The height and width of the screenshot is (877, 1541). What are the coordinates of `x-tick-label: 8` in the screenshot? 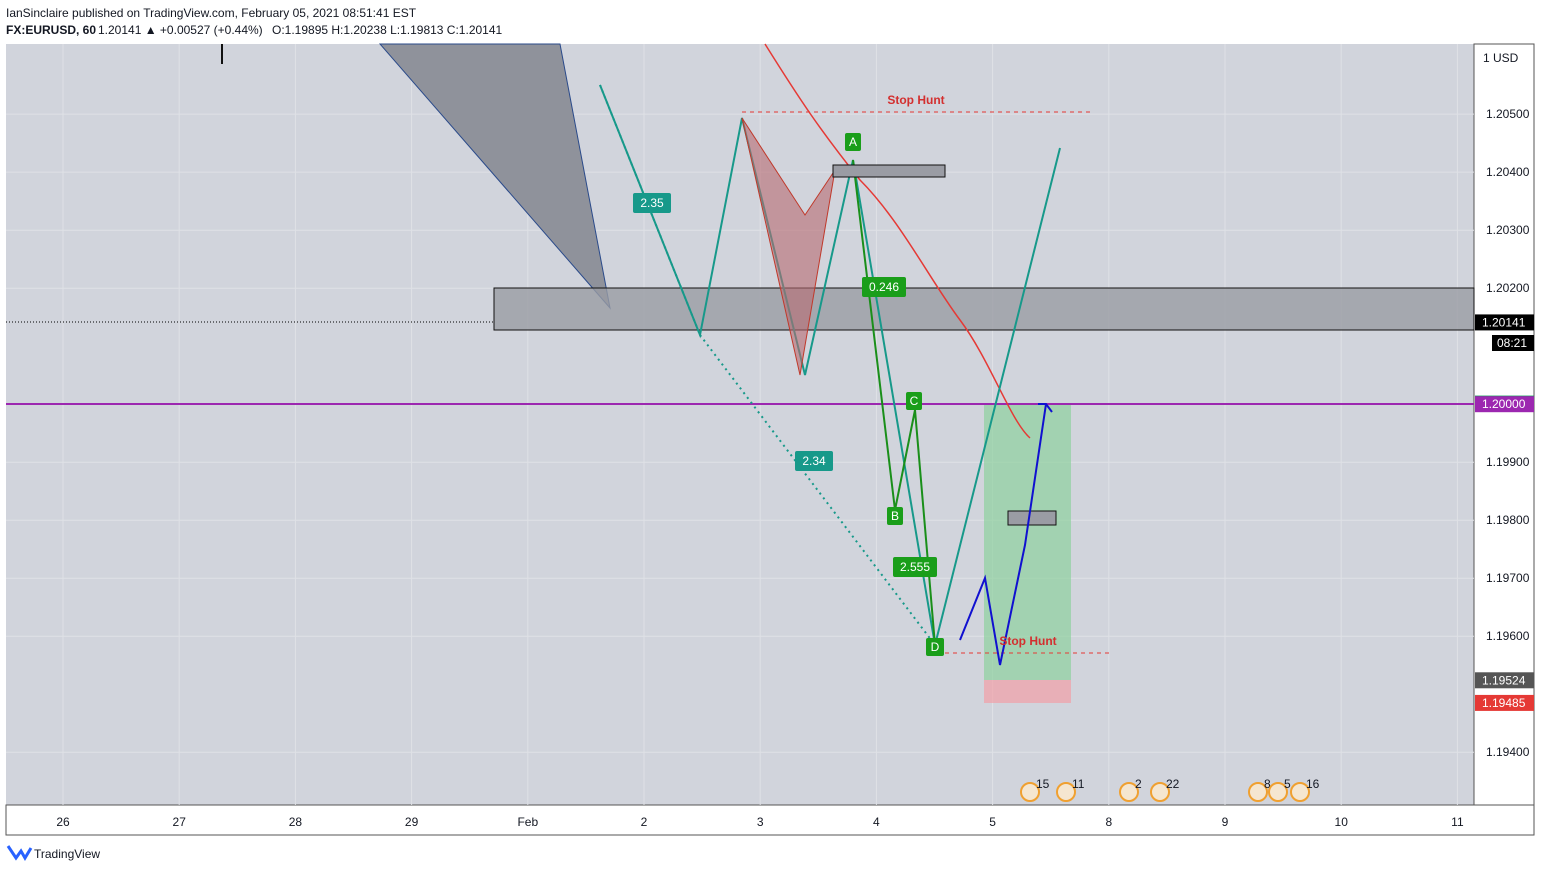 It's located at (1108, 822).